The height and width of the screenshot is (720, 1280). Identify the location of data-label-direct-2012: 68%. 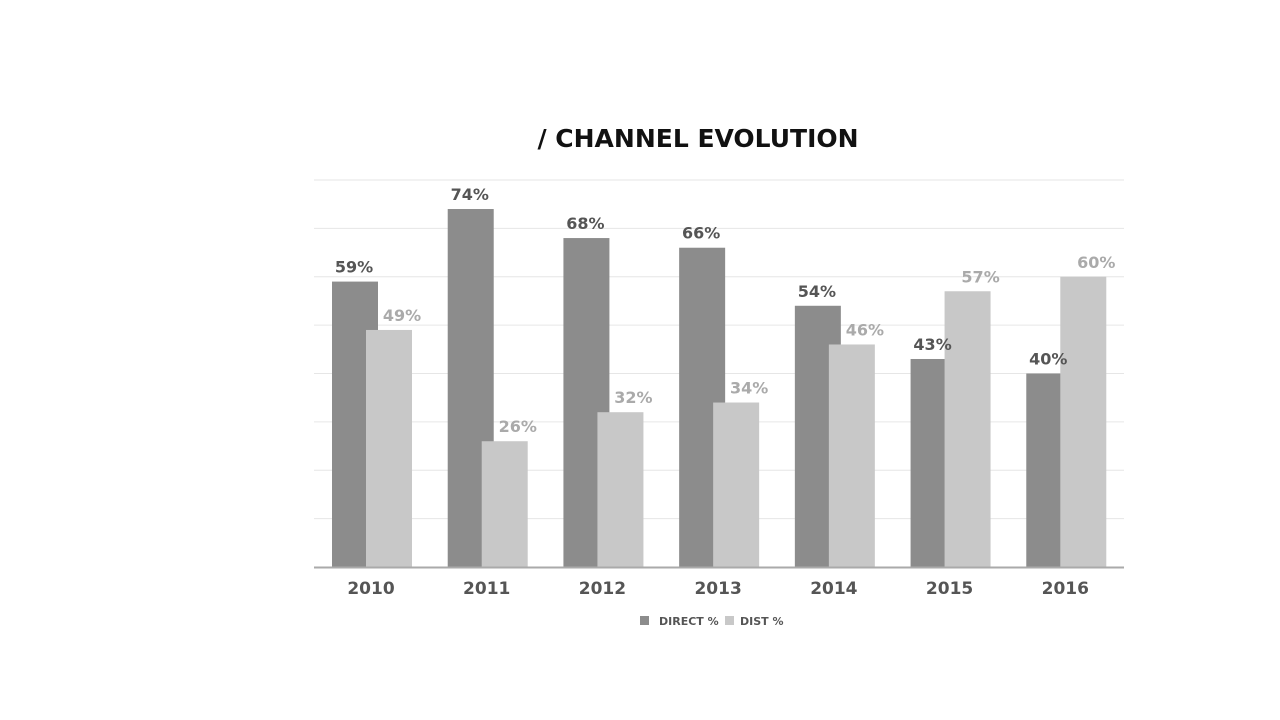
(585, 223).